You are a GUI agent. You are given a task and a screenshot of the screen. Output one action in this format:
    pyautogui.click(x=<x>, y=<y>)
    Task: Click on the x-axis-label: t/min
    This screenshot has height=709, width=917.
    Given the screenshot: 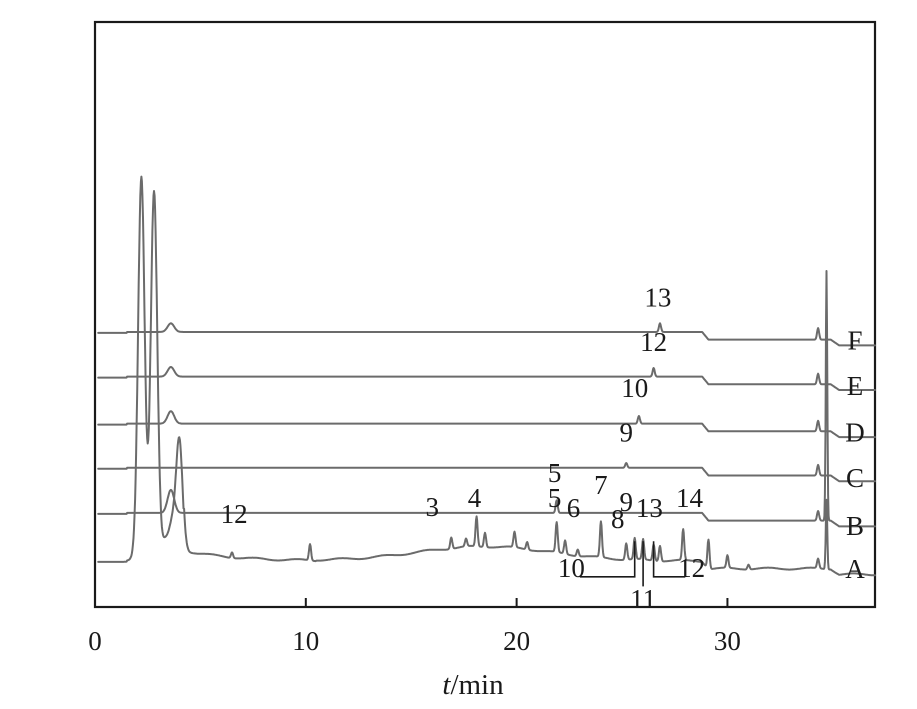 What is the action you would take?
    pyautogui.click(x=473, y=685)
    